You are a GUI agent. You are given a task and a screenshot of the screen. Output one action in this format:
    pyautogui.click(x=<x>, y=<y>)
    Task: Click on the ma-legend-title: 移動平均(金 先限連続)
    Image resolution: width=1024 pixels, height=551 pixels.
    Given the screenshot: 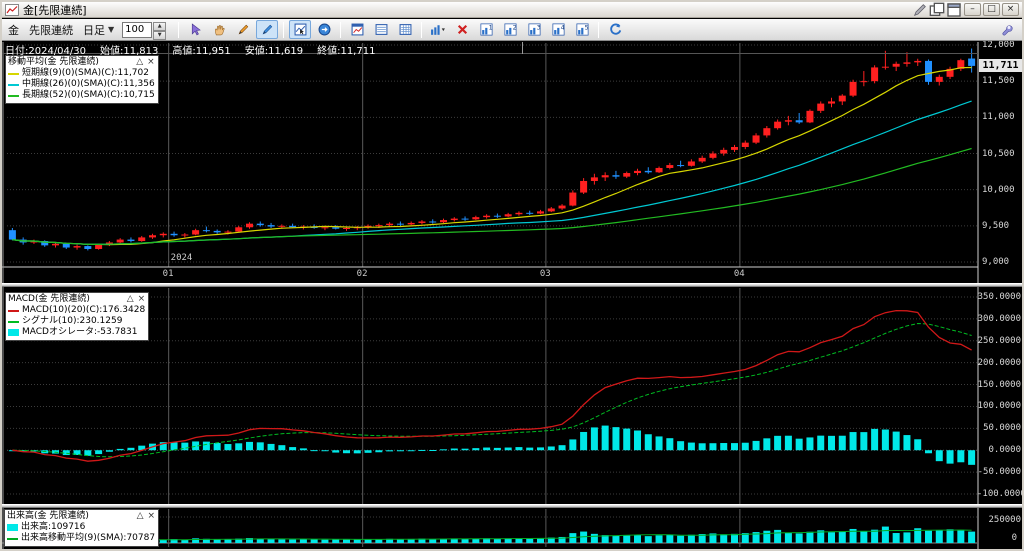 What is the action you would take?
    pyautogui.click(x=53, y=62)
    